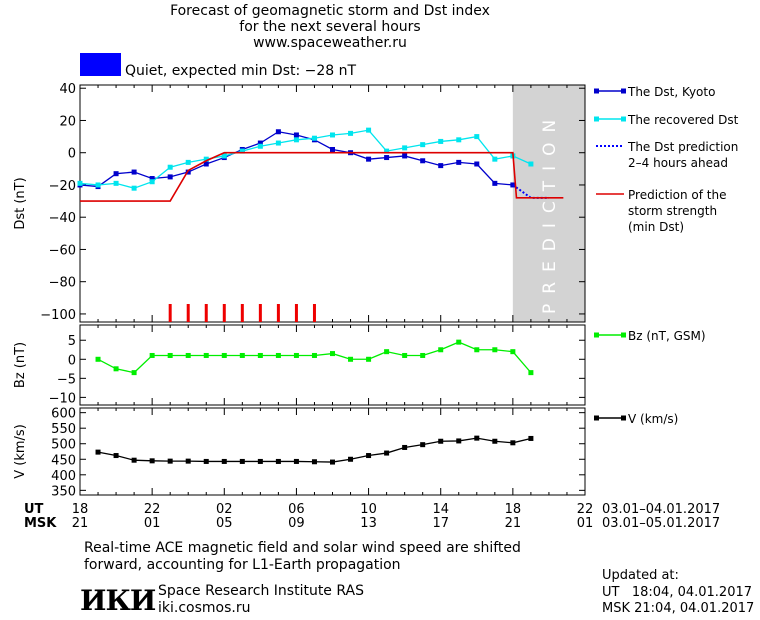 The height and width of the screenshot is (620, 760). What do you see at coordinates (333, 516) in the screenshot?
I see `x-axis: 18 22 02 06 10 14 18 22 21 01 05 09 13 17 21 01` at bounding box center [333, 516].